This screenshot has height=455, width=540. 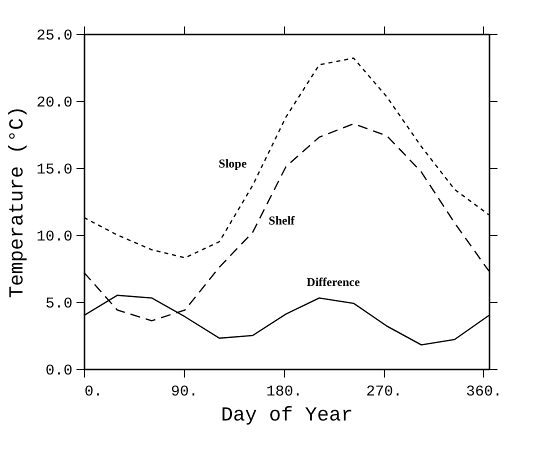 What do you see at coordinates (282, 220) in the screenshot?
I see `series-label: Shelf` at bounding box center [282, 220].